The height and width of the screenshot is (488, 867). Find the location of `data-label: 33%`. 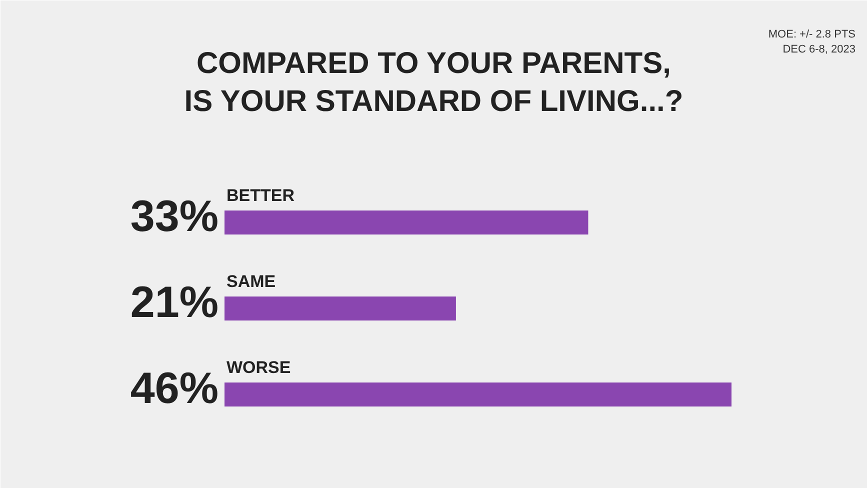

data-label: 33% is located at coordinates (174, 216).